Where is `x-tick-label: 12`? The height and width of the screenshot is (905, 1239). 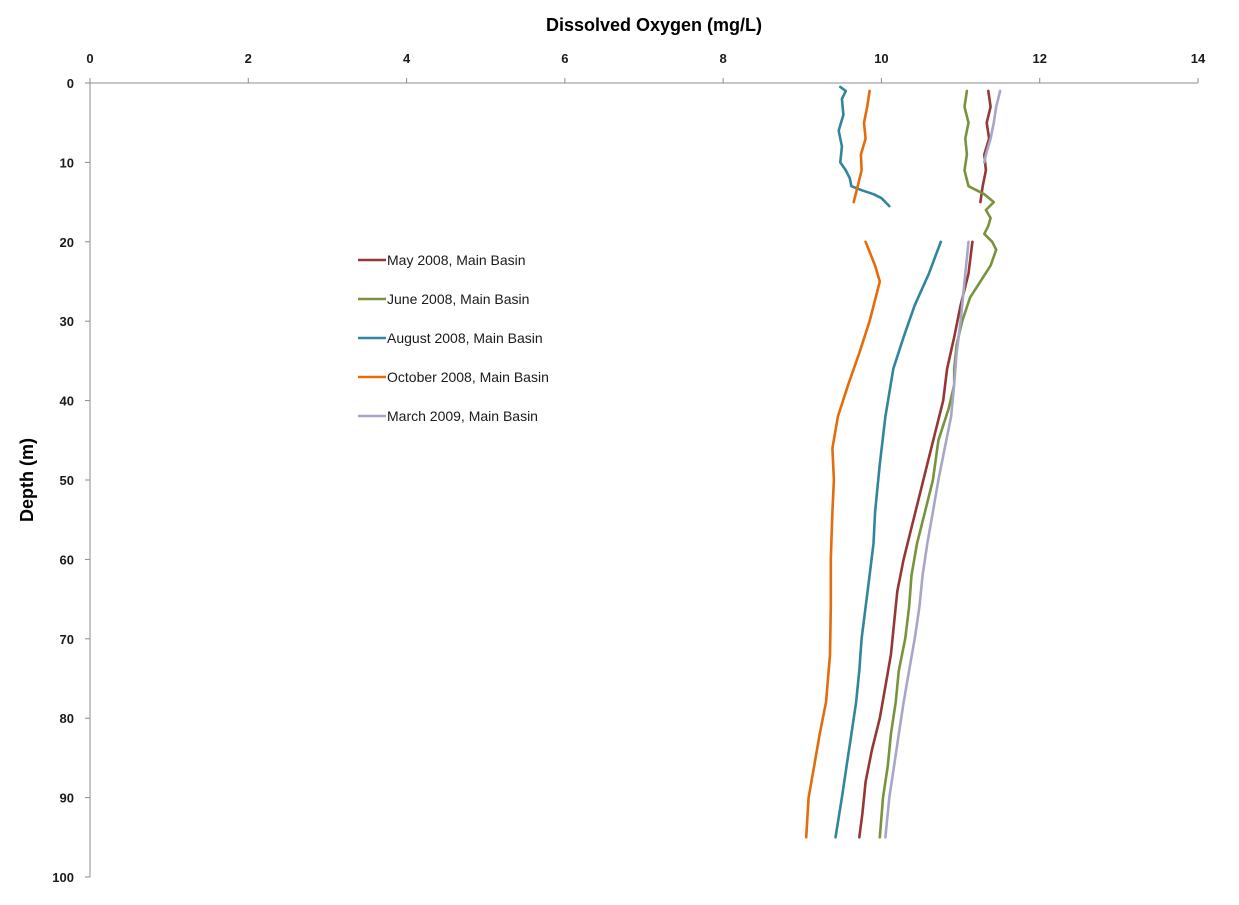
x-tick-label: 12 is located at coordinates (1039, 58).